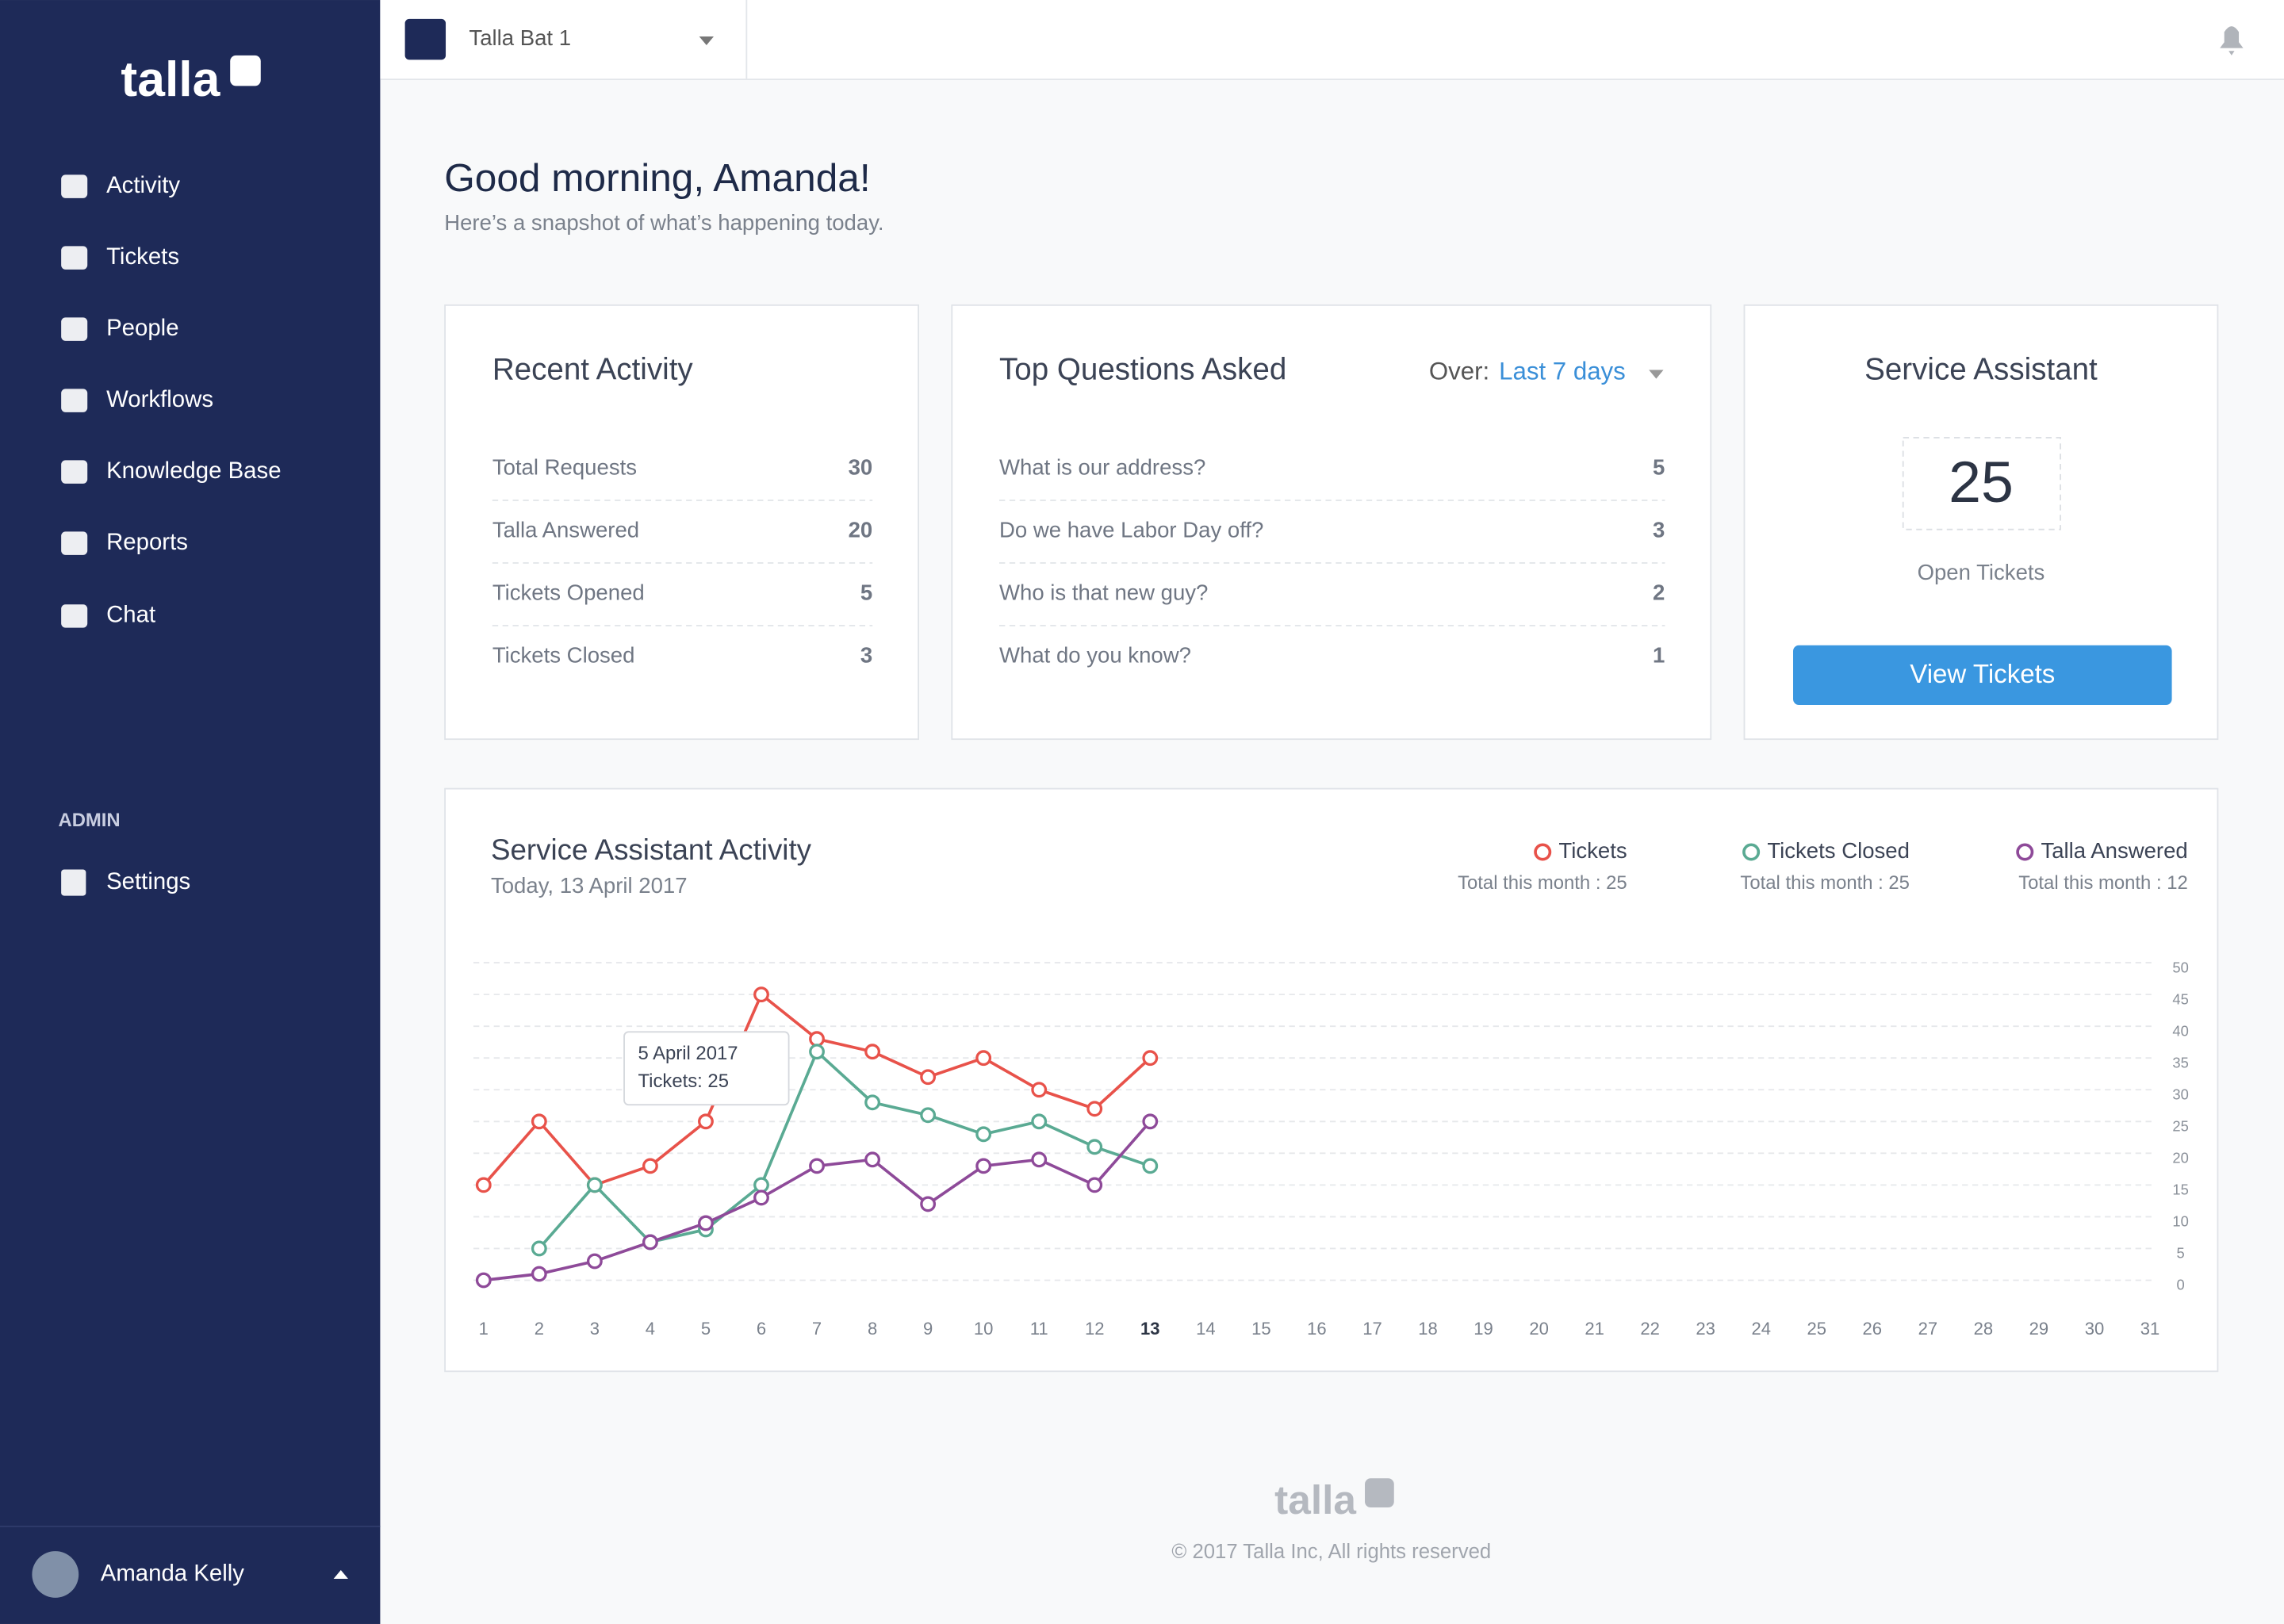 The width and height of the screenshot is (2284, 1624). I want to click on chart-subtitle: Today, 13 April 2017, so click(589, 885).